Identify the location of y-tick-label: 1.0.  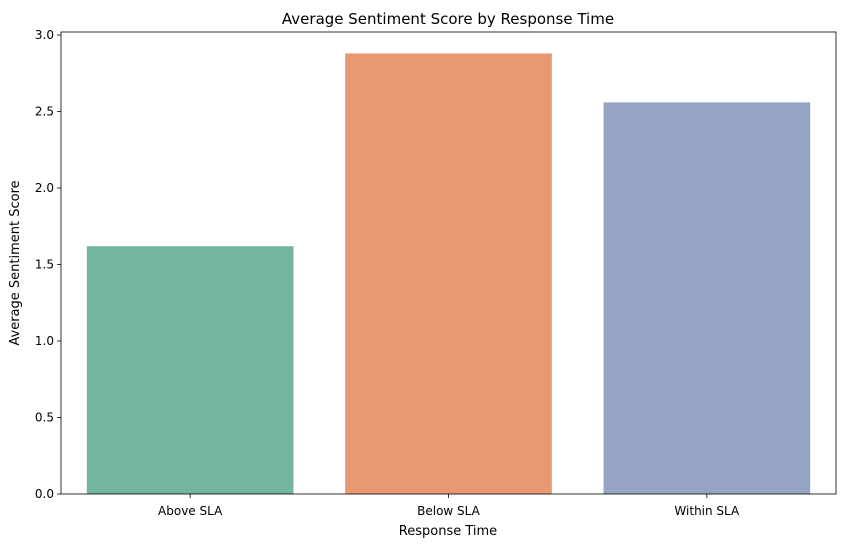
(44, 341).